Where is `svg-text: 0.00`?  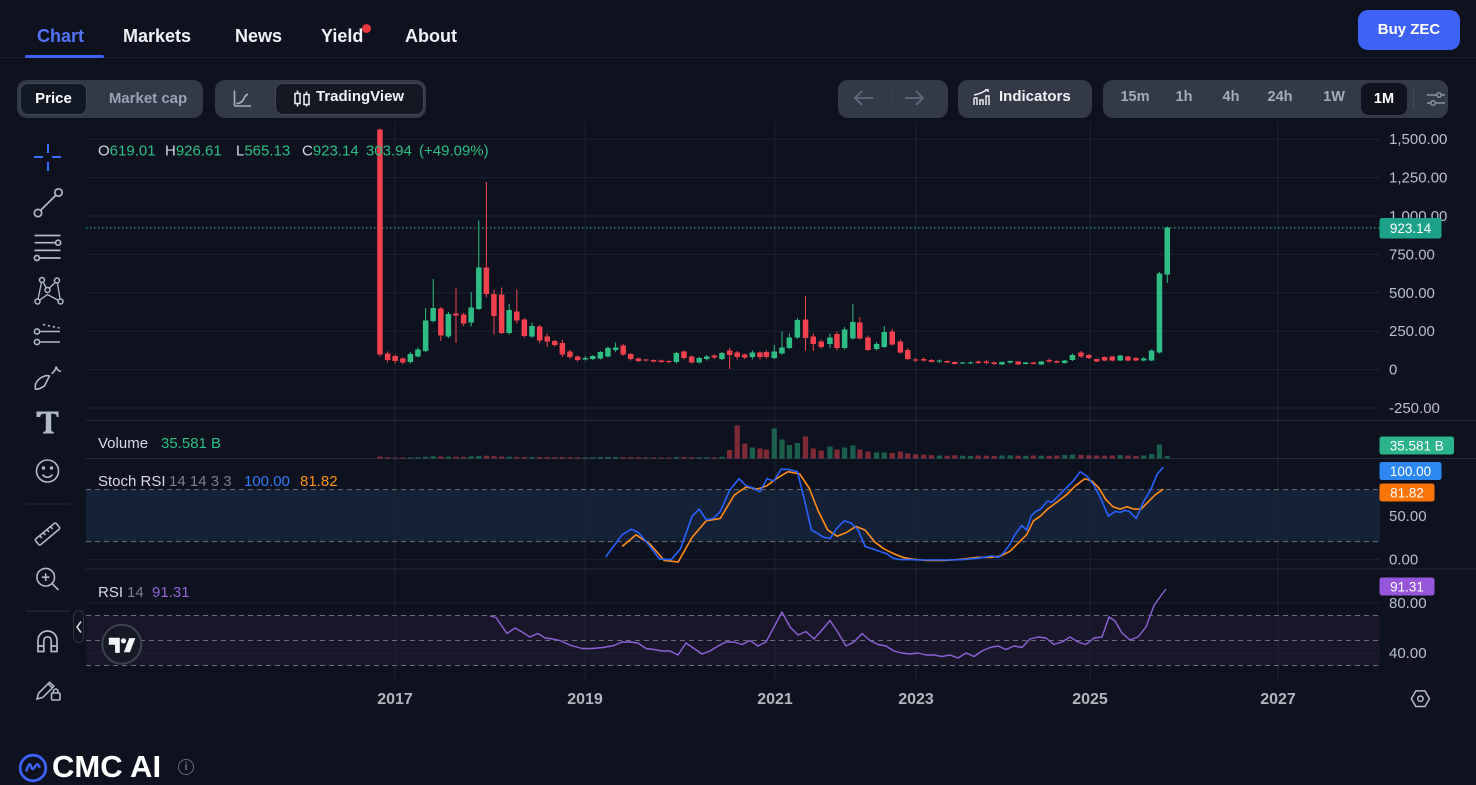 svg-text: 0.00 is located at coordinates (1403, 559).